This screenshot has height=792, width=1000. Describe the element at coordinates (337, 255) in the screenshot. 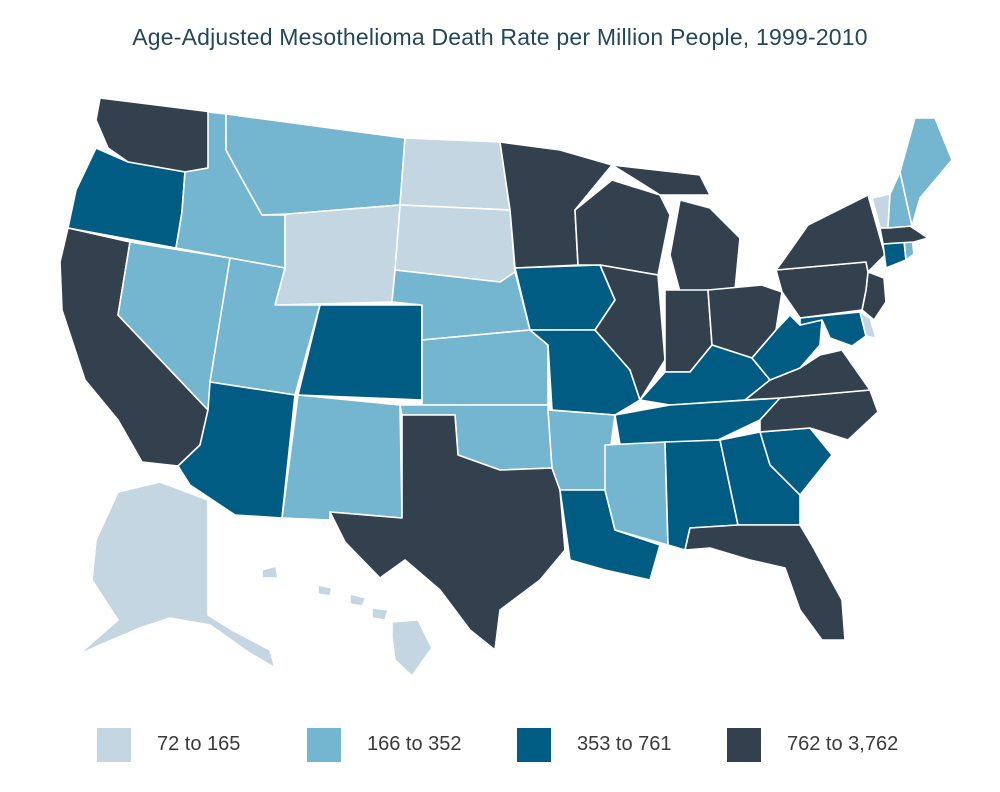

I see `state-wy` at that location.